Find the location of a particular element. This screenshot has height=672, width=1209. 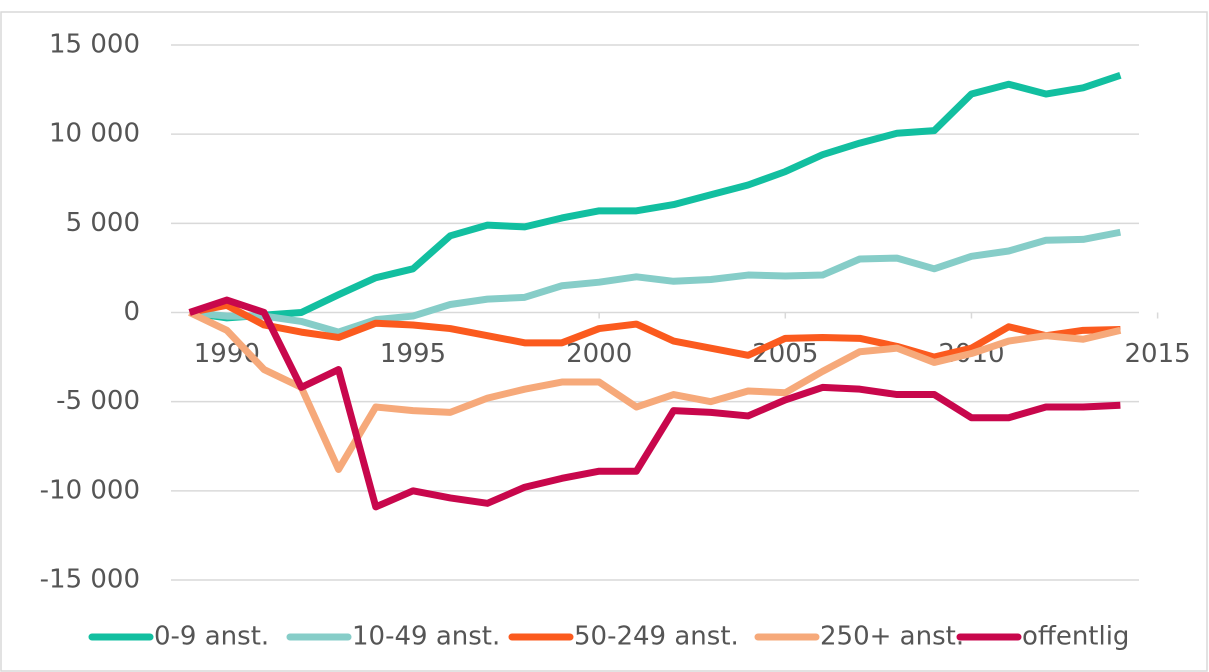

legend-label: offentlig is located at coordinates (1075, 637).